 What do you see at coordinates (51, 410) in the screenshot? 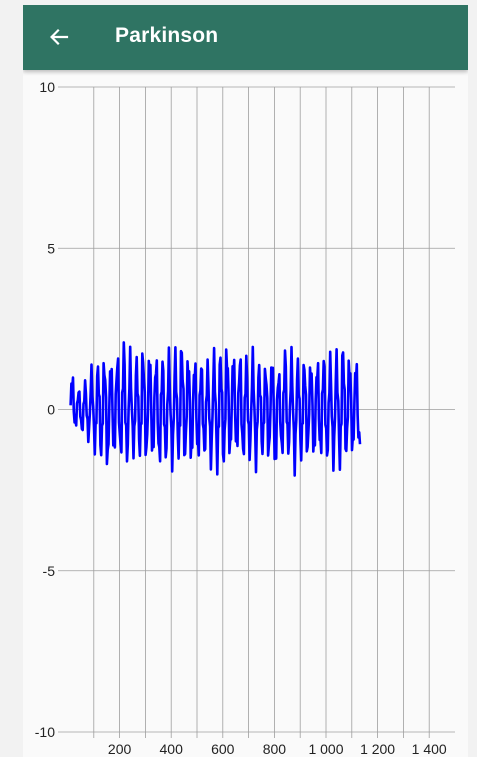
I see `y-tick-label: 0` at bounding box center [51, 410].